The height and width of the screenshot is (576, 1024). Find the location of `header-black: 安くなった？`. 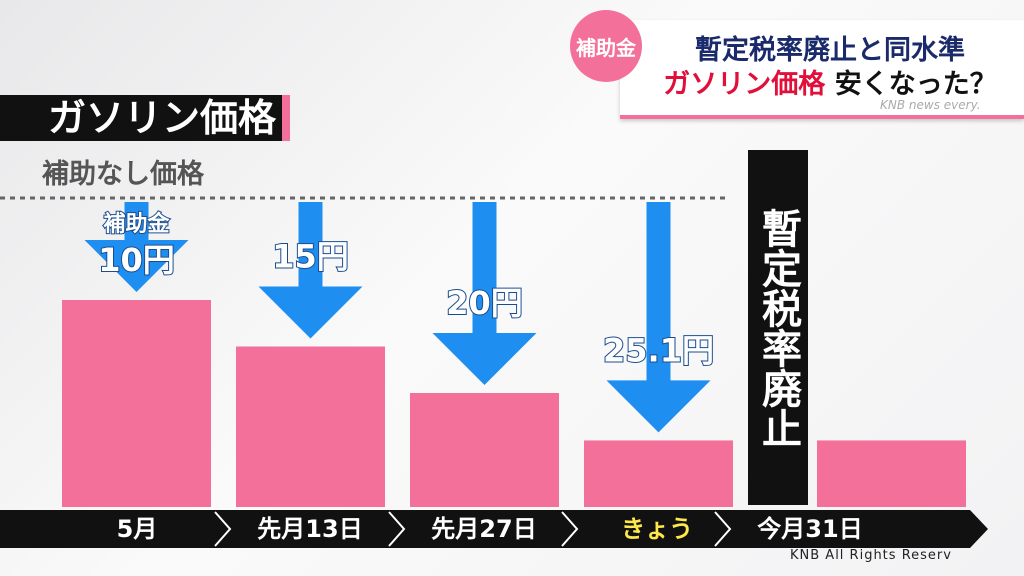

header-black: 安くなった？ is located at coordinates (915, 84).